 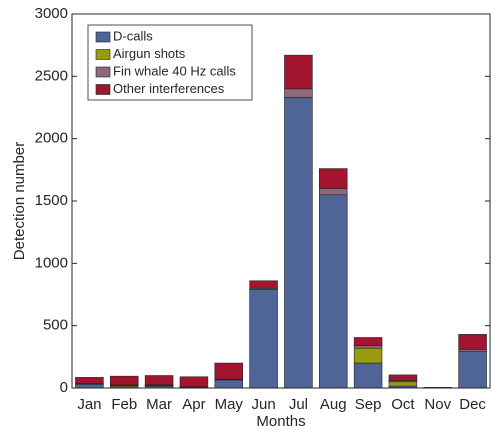 What do you see at coordinates (298, 404) in the screenshot?
I see `x-tick-label: Jul` at bounding box center [298, 404].